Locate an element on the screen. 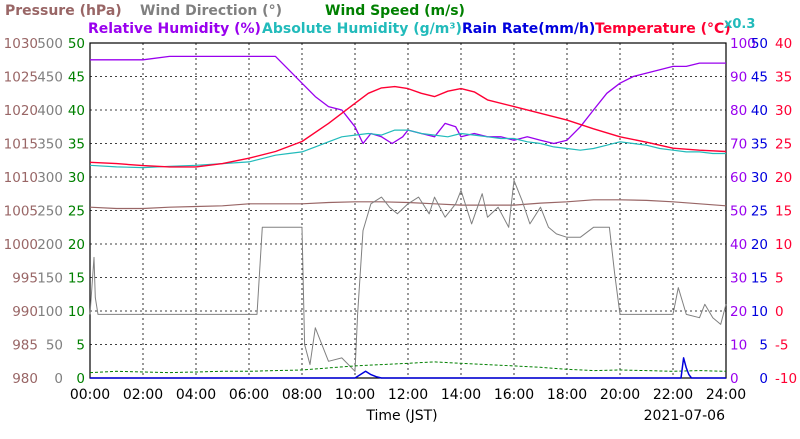  y-tick-label-wind-dir: 100 is located at coordinates (50, 312).